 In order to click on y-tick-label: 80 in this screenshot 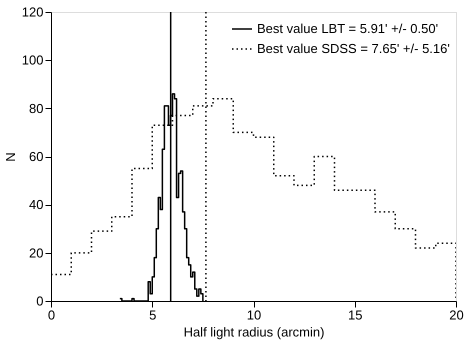, I will do `click(36, 108)`.